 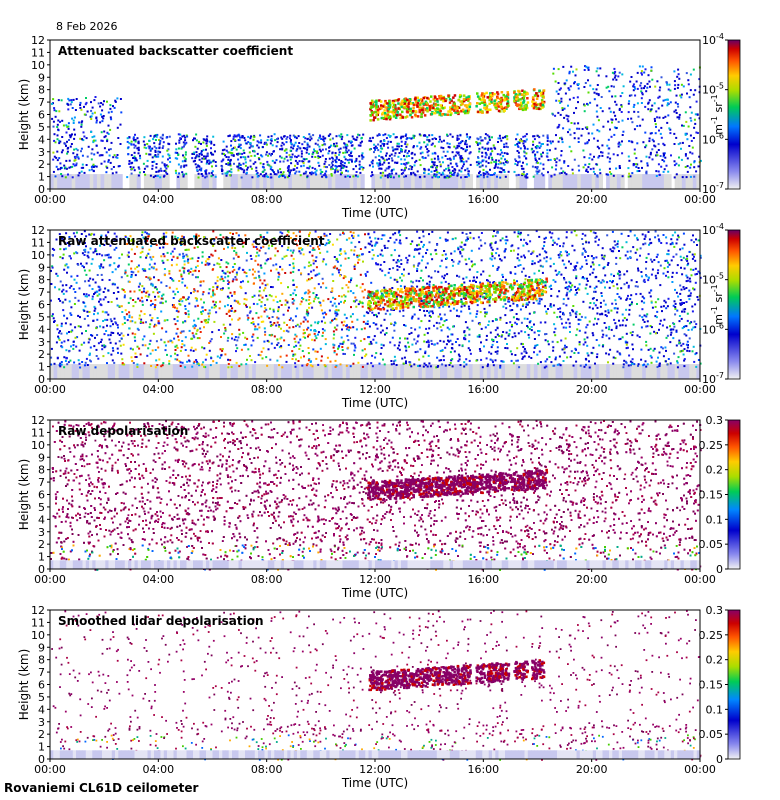 I want to click on x-tick-label: 00:00, so click(x=50, y=199).